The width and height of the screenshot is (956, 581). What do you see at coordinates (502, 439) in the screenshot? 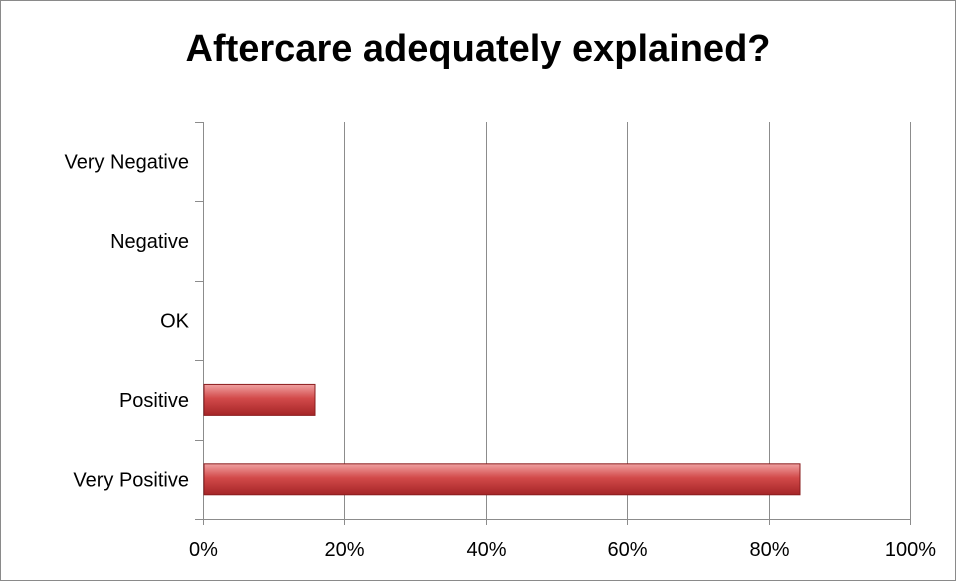
I see `bars` at bounding box center [502, 439].